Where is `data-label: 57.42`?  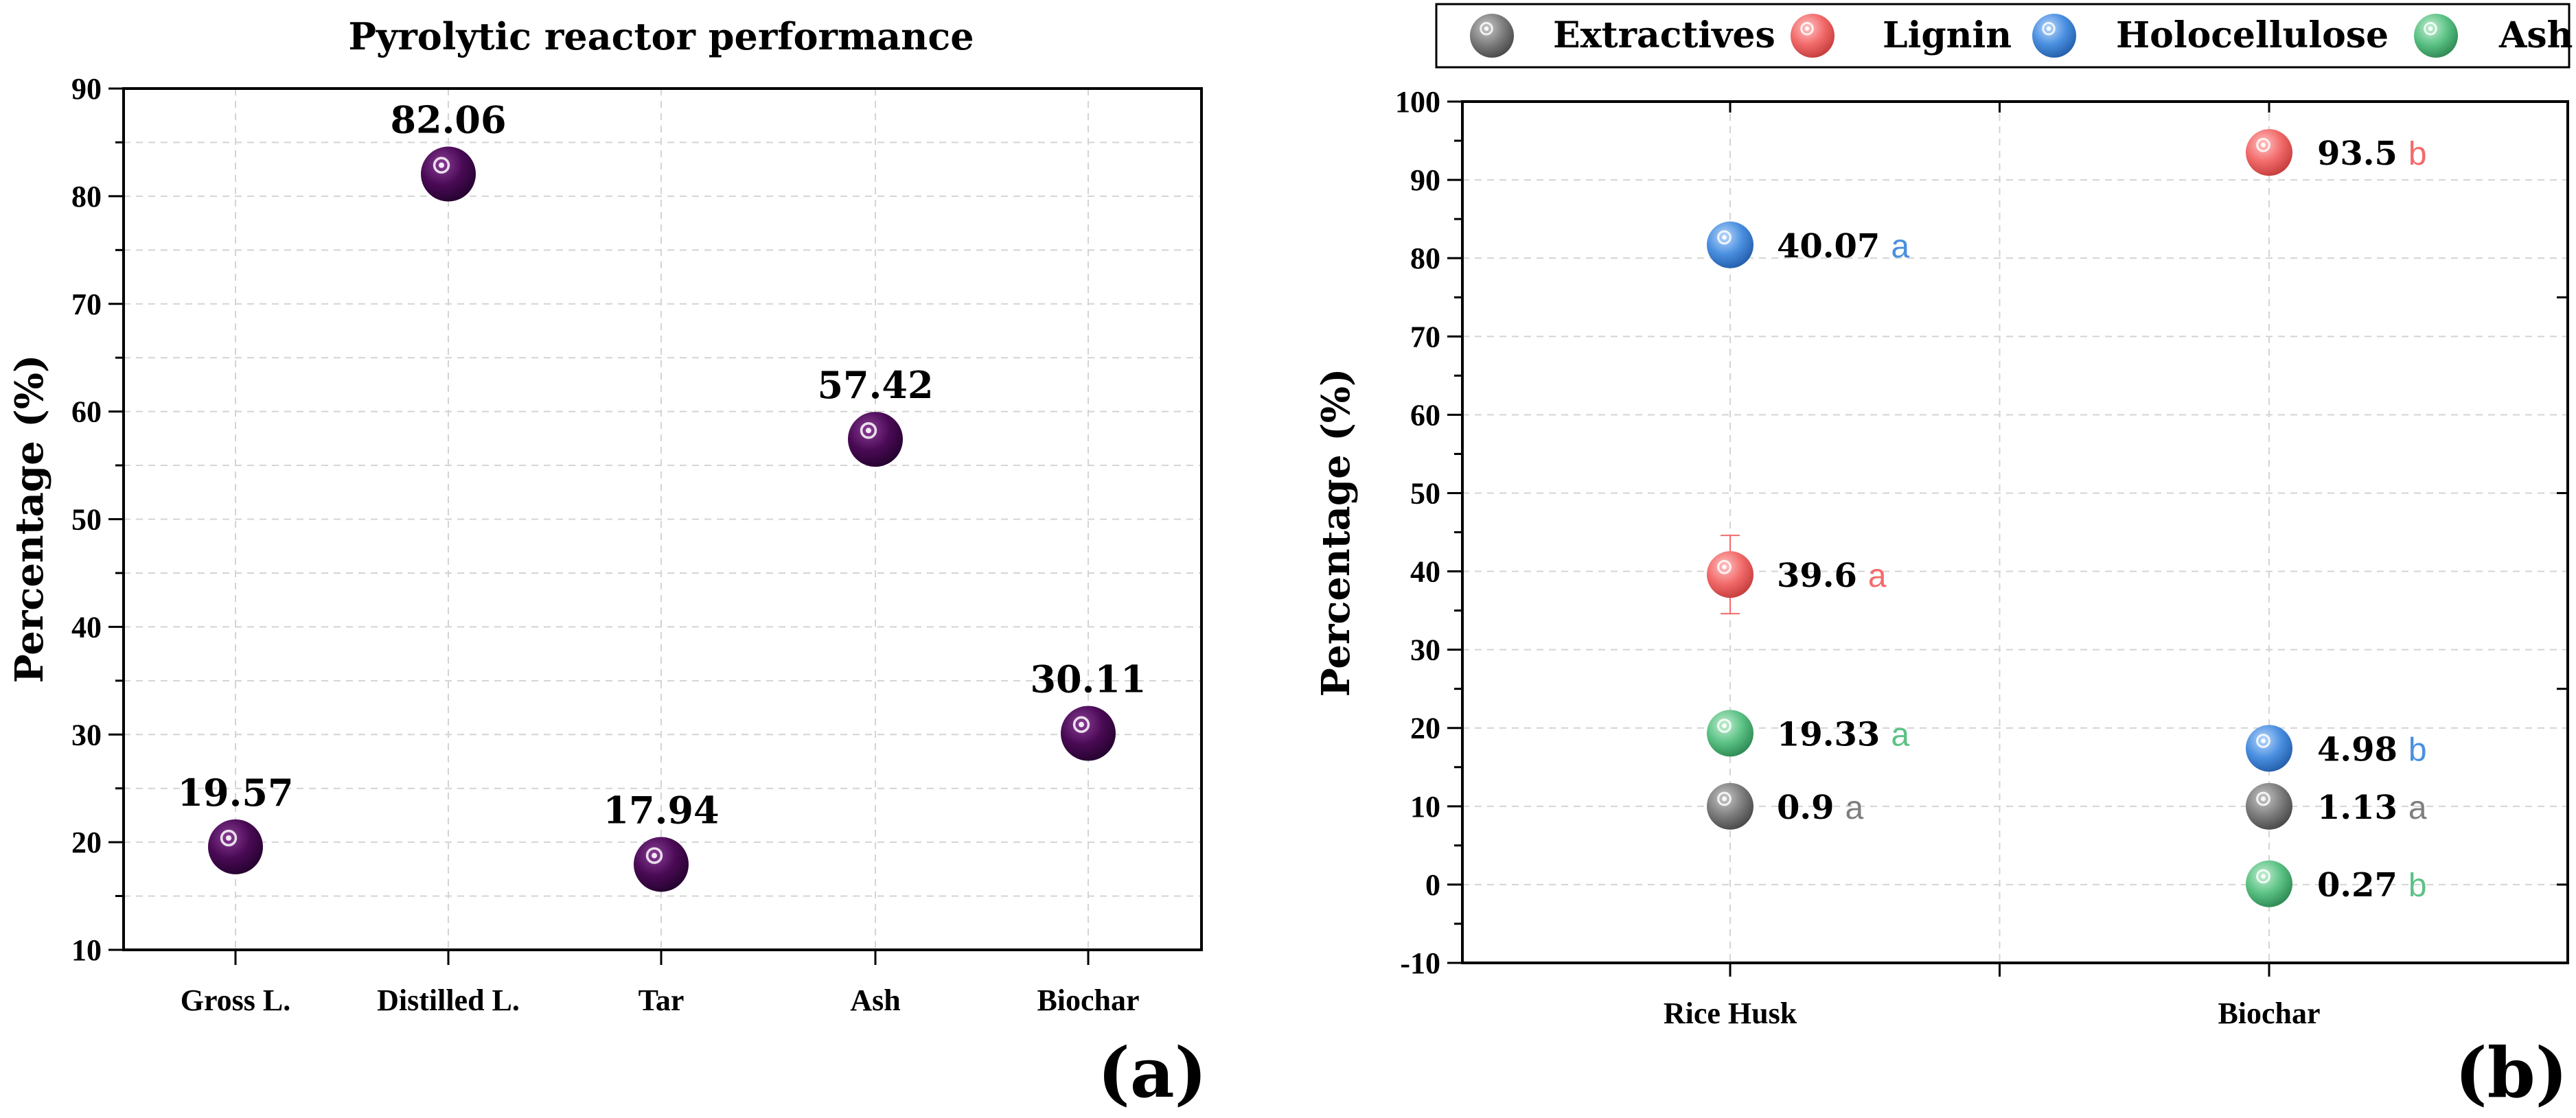 data-label: 57.42 is located at coordinates (875, 385).